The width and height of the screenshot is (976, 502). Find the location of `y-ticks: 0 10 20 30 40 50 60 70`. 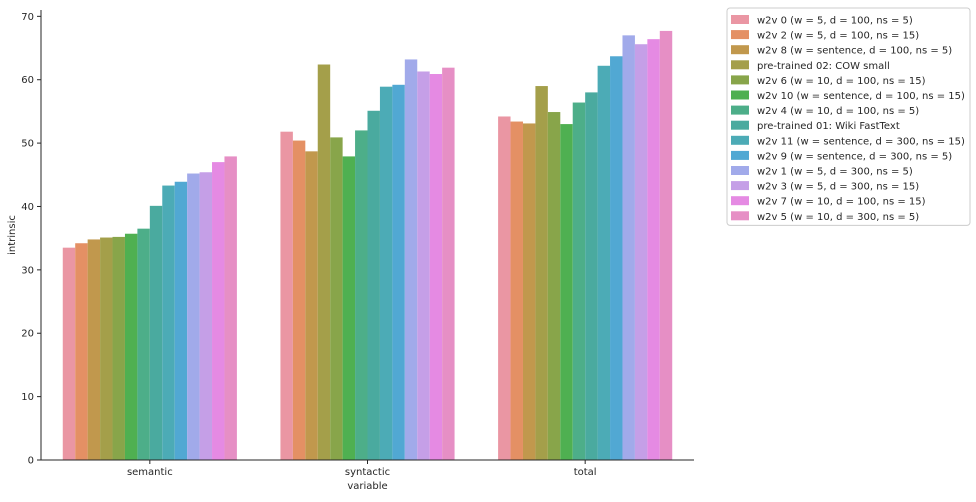

y-ticks: 0 10 20 30 40 50 60 70 is located at coordinates (31, 239).